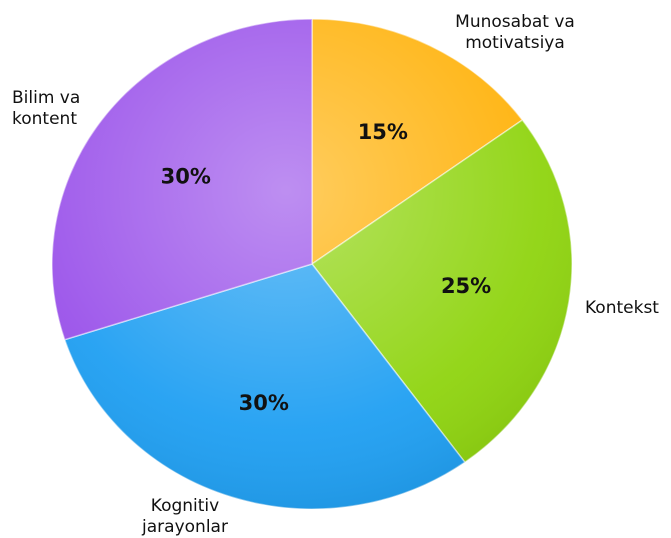  What do you see at coordinates (466, 286) in the screenshot?
I see `value-label: 25%` at bounding box center [466, 286].